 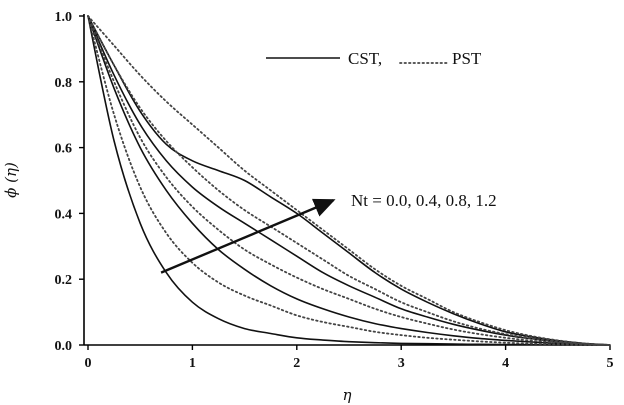 What do you see at coordinates (64, 17) in the screenshot?
I see `y-tick-label: 1.0` at bounding box center [64, 17].